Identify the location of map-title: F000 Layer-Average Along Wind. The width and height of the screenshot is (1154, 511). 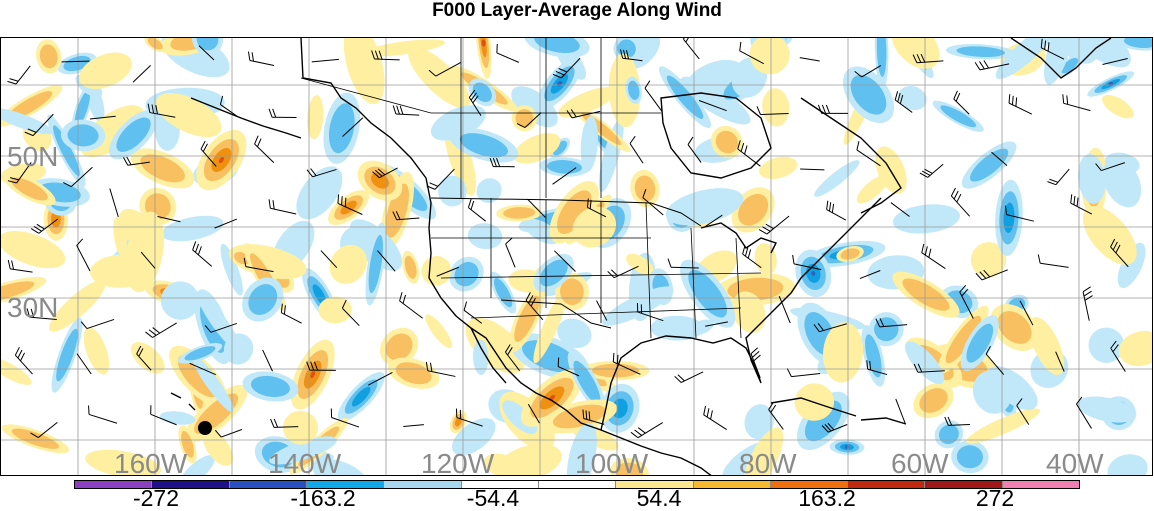
(577, 10).